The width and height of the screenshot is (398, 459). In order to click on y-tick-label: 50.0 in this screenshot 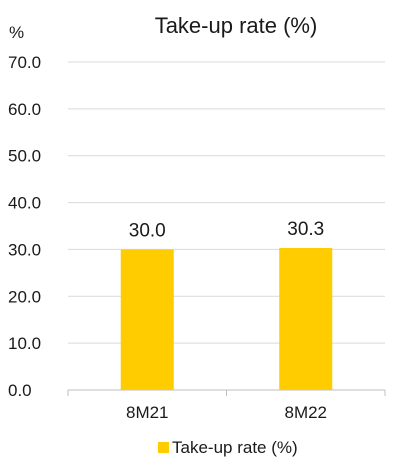, I will do `click(24, 156)`.